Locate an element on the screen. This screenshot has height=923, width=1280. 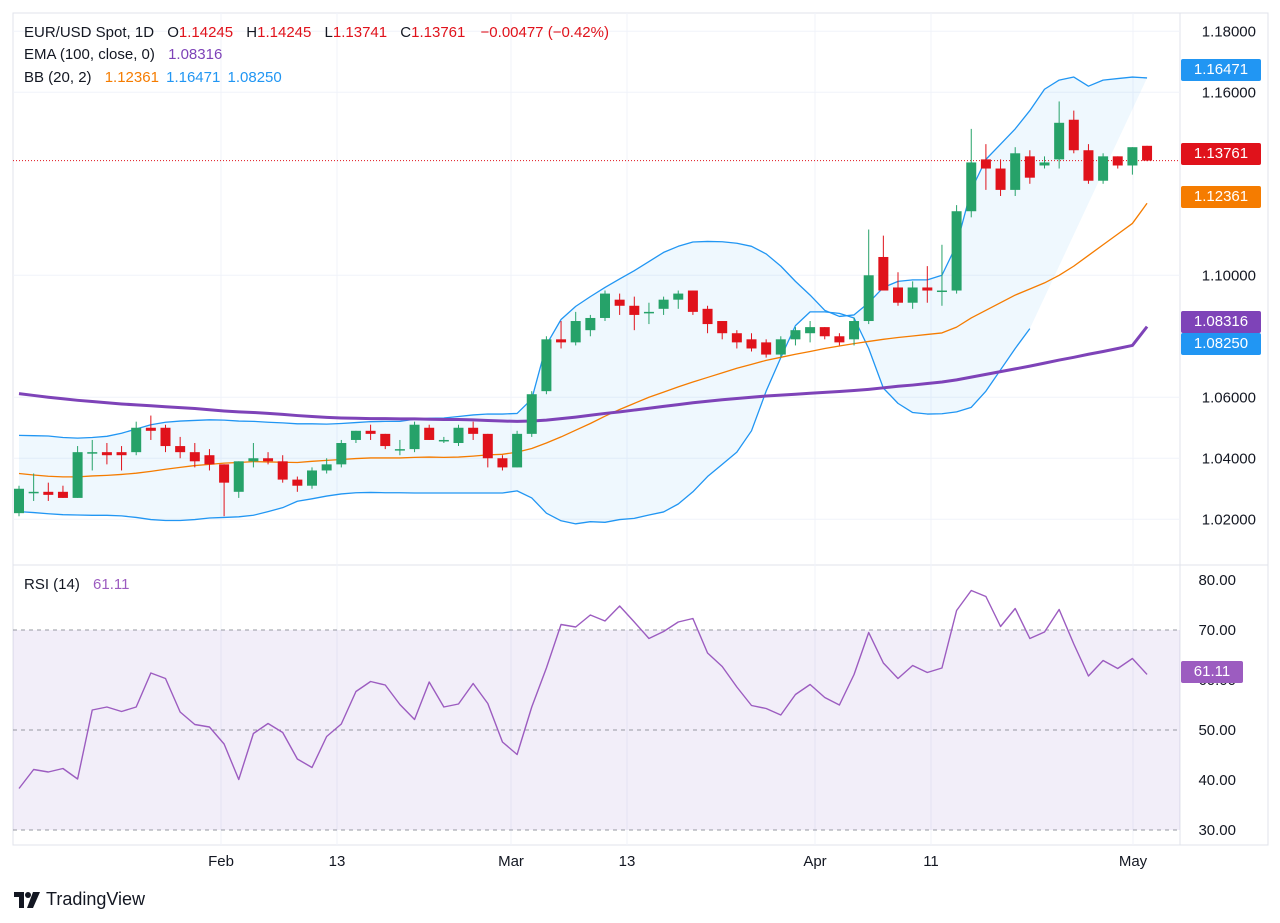
rsi-tick-label: 50.00 is located at coordinates (1217, 730).